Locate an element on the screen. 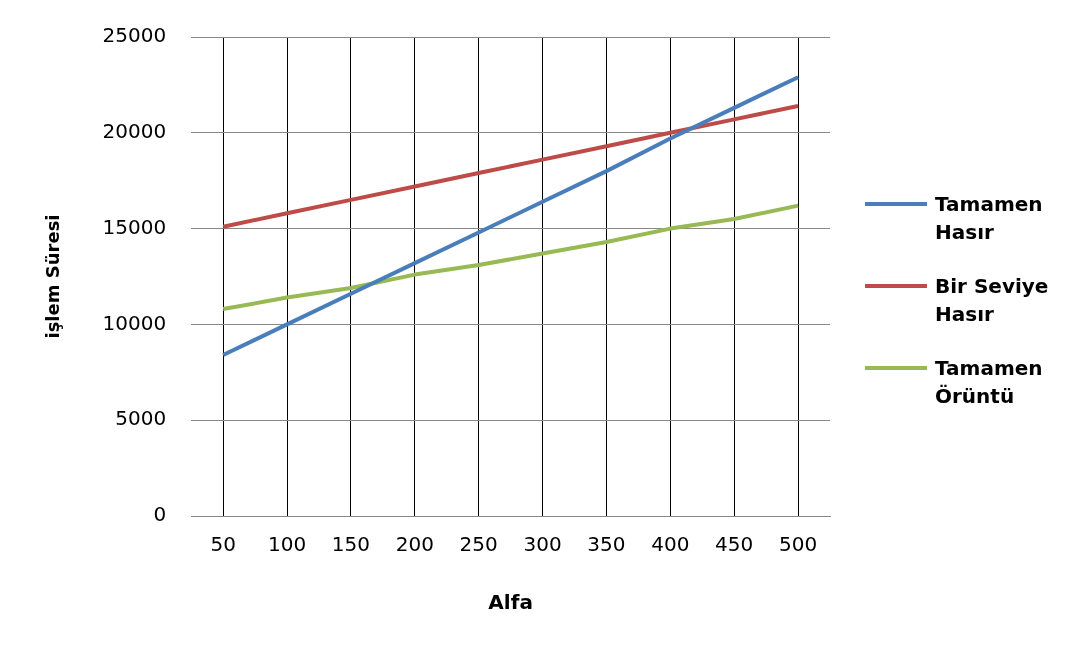  y-tick-label: 0 is located at coordinates (160, 514).